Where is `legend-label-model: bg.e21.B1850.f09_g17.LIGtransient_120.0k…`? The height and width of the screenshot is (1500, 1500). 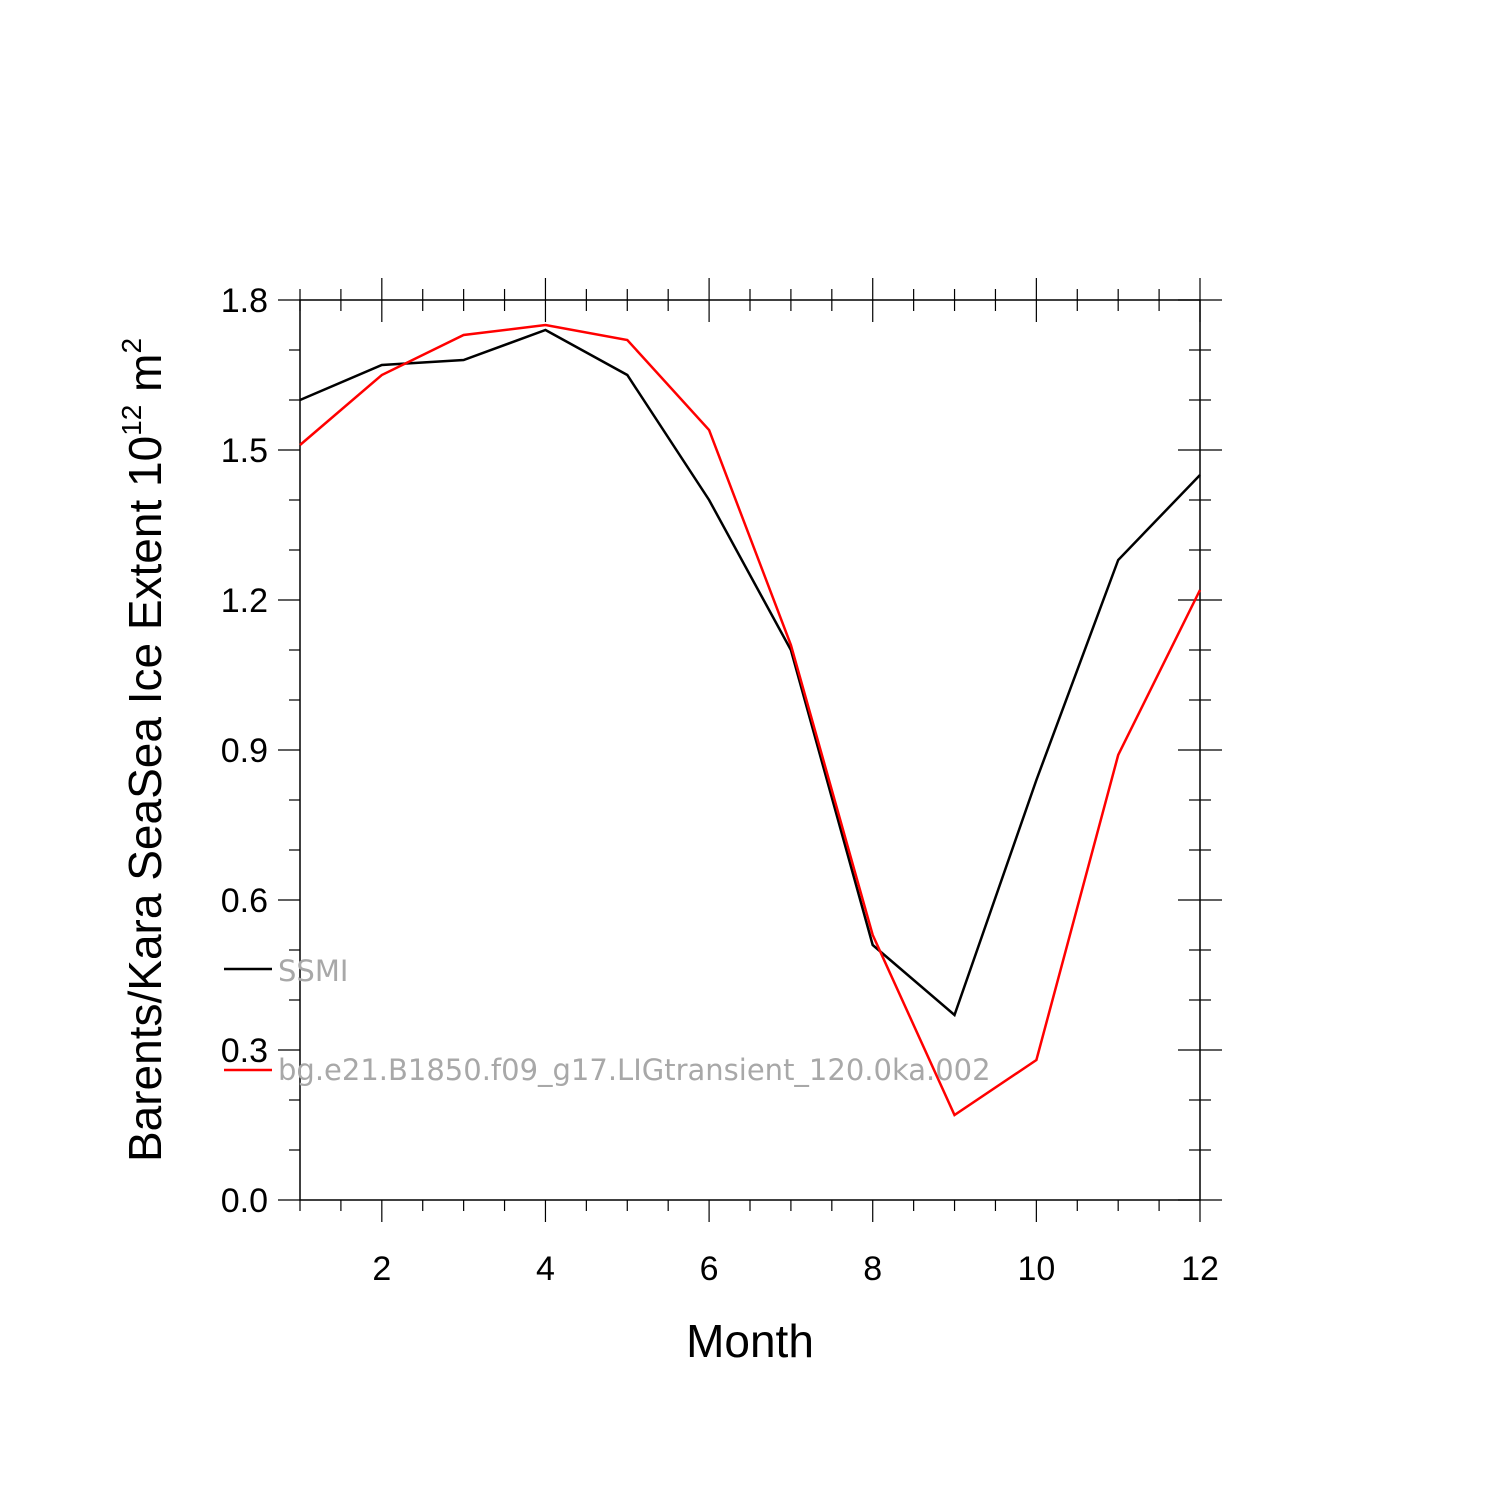
legend-label-model: bg.e21.B1850.f09_g17.LIGtransient_120.0k… is located at coordinates (634, 1070).